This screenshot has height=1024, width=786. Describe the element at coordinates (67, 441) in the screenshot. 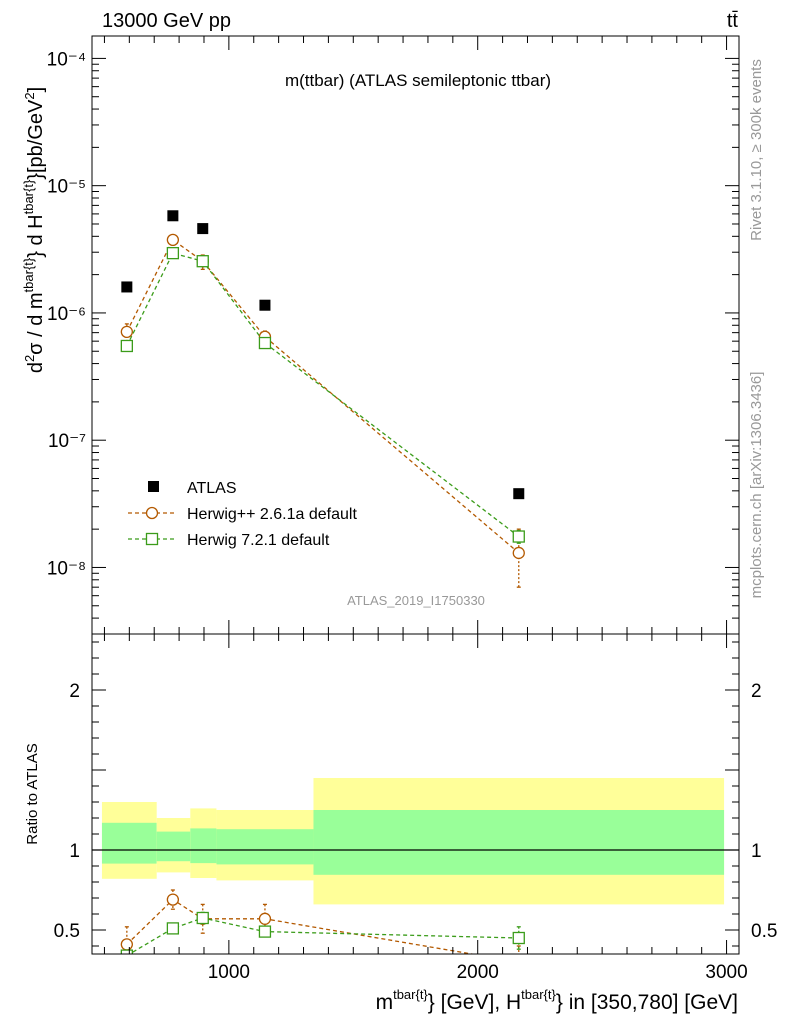

I see `main-y-tick-label: 10⁻⁷` at that location.